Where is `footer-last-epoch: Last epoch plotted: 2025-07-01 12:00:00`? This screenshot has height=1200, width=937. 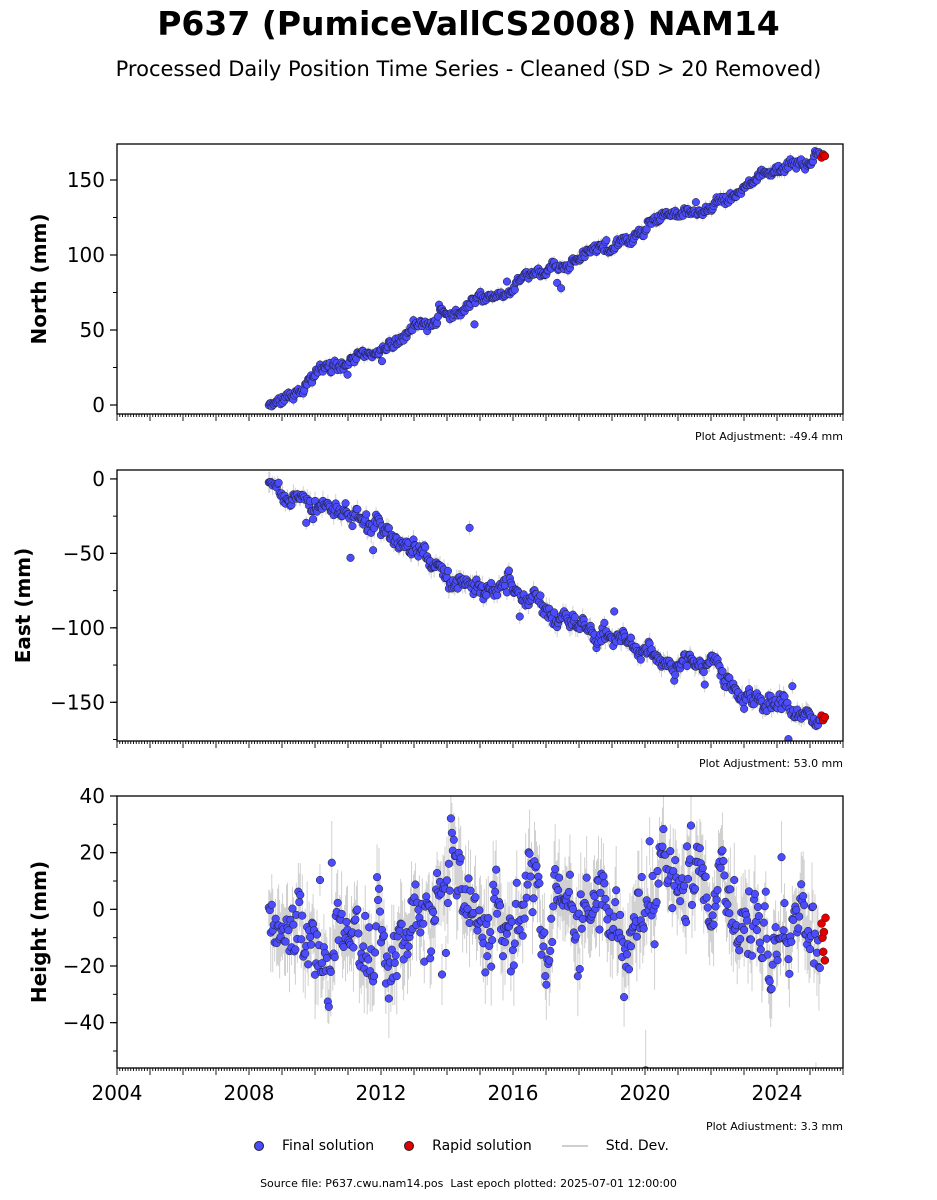
footer-last-epoch: Last epoch plotted: 2025-07-01 12:00:00 is located at coordinates (563, 1183).